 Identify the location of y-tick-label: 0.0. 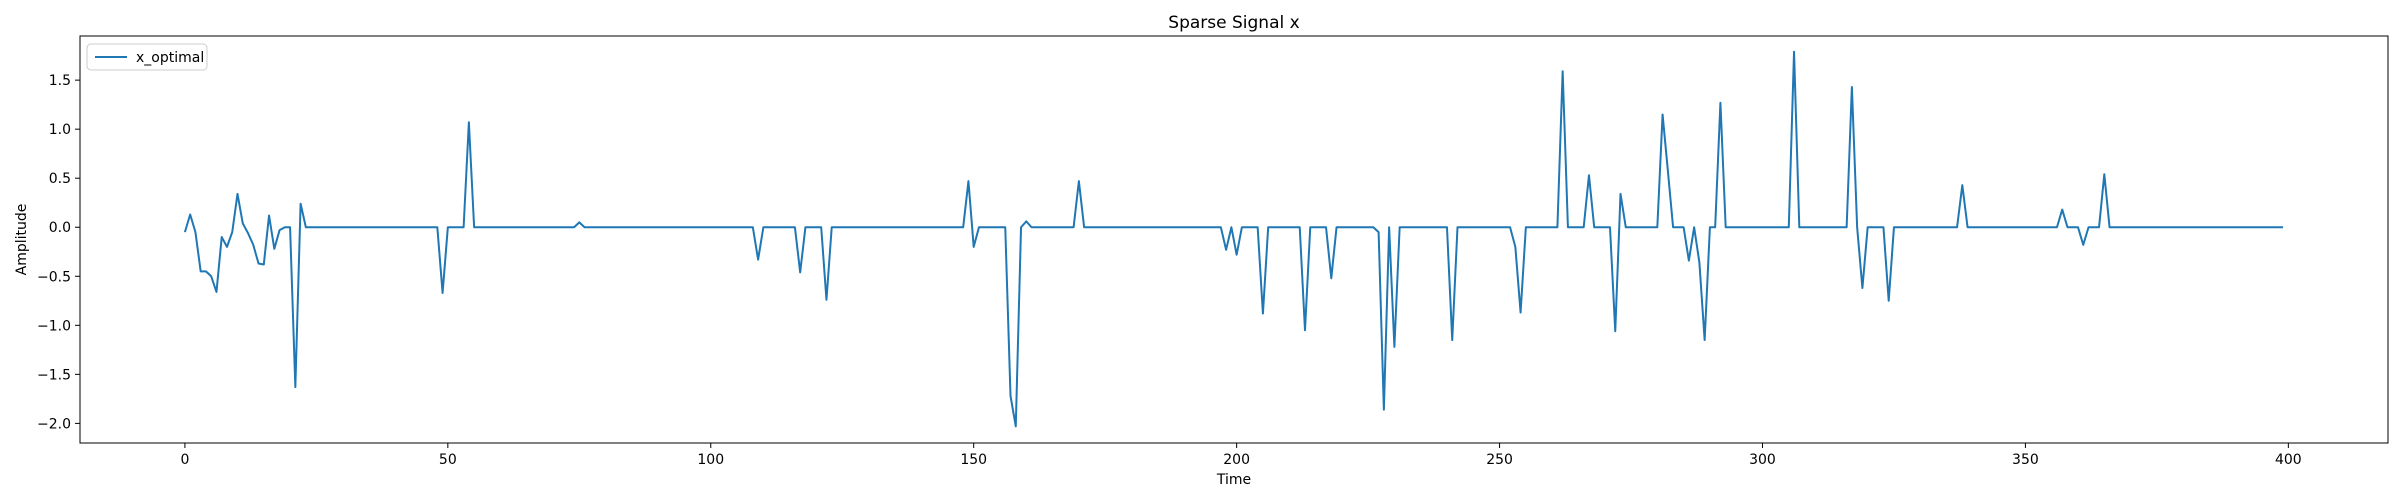
(60, 228).